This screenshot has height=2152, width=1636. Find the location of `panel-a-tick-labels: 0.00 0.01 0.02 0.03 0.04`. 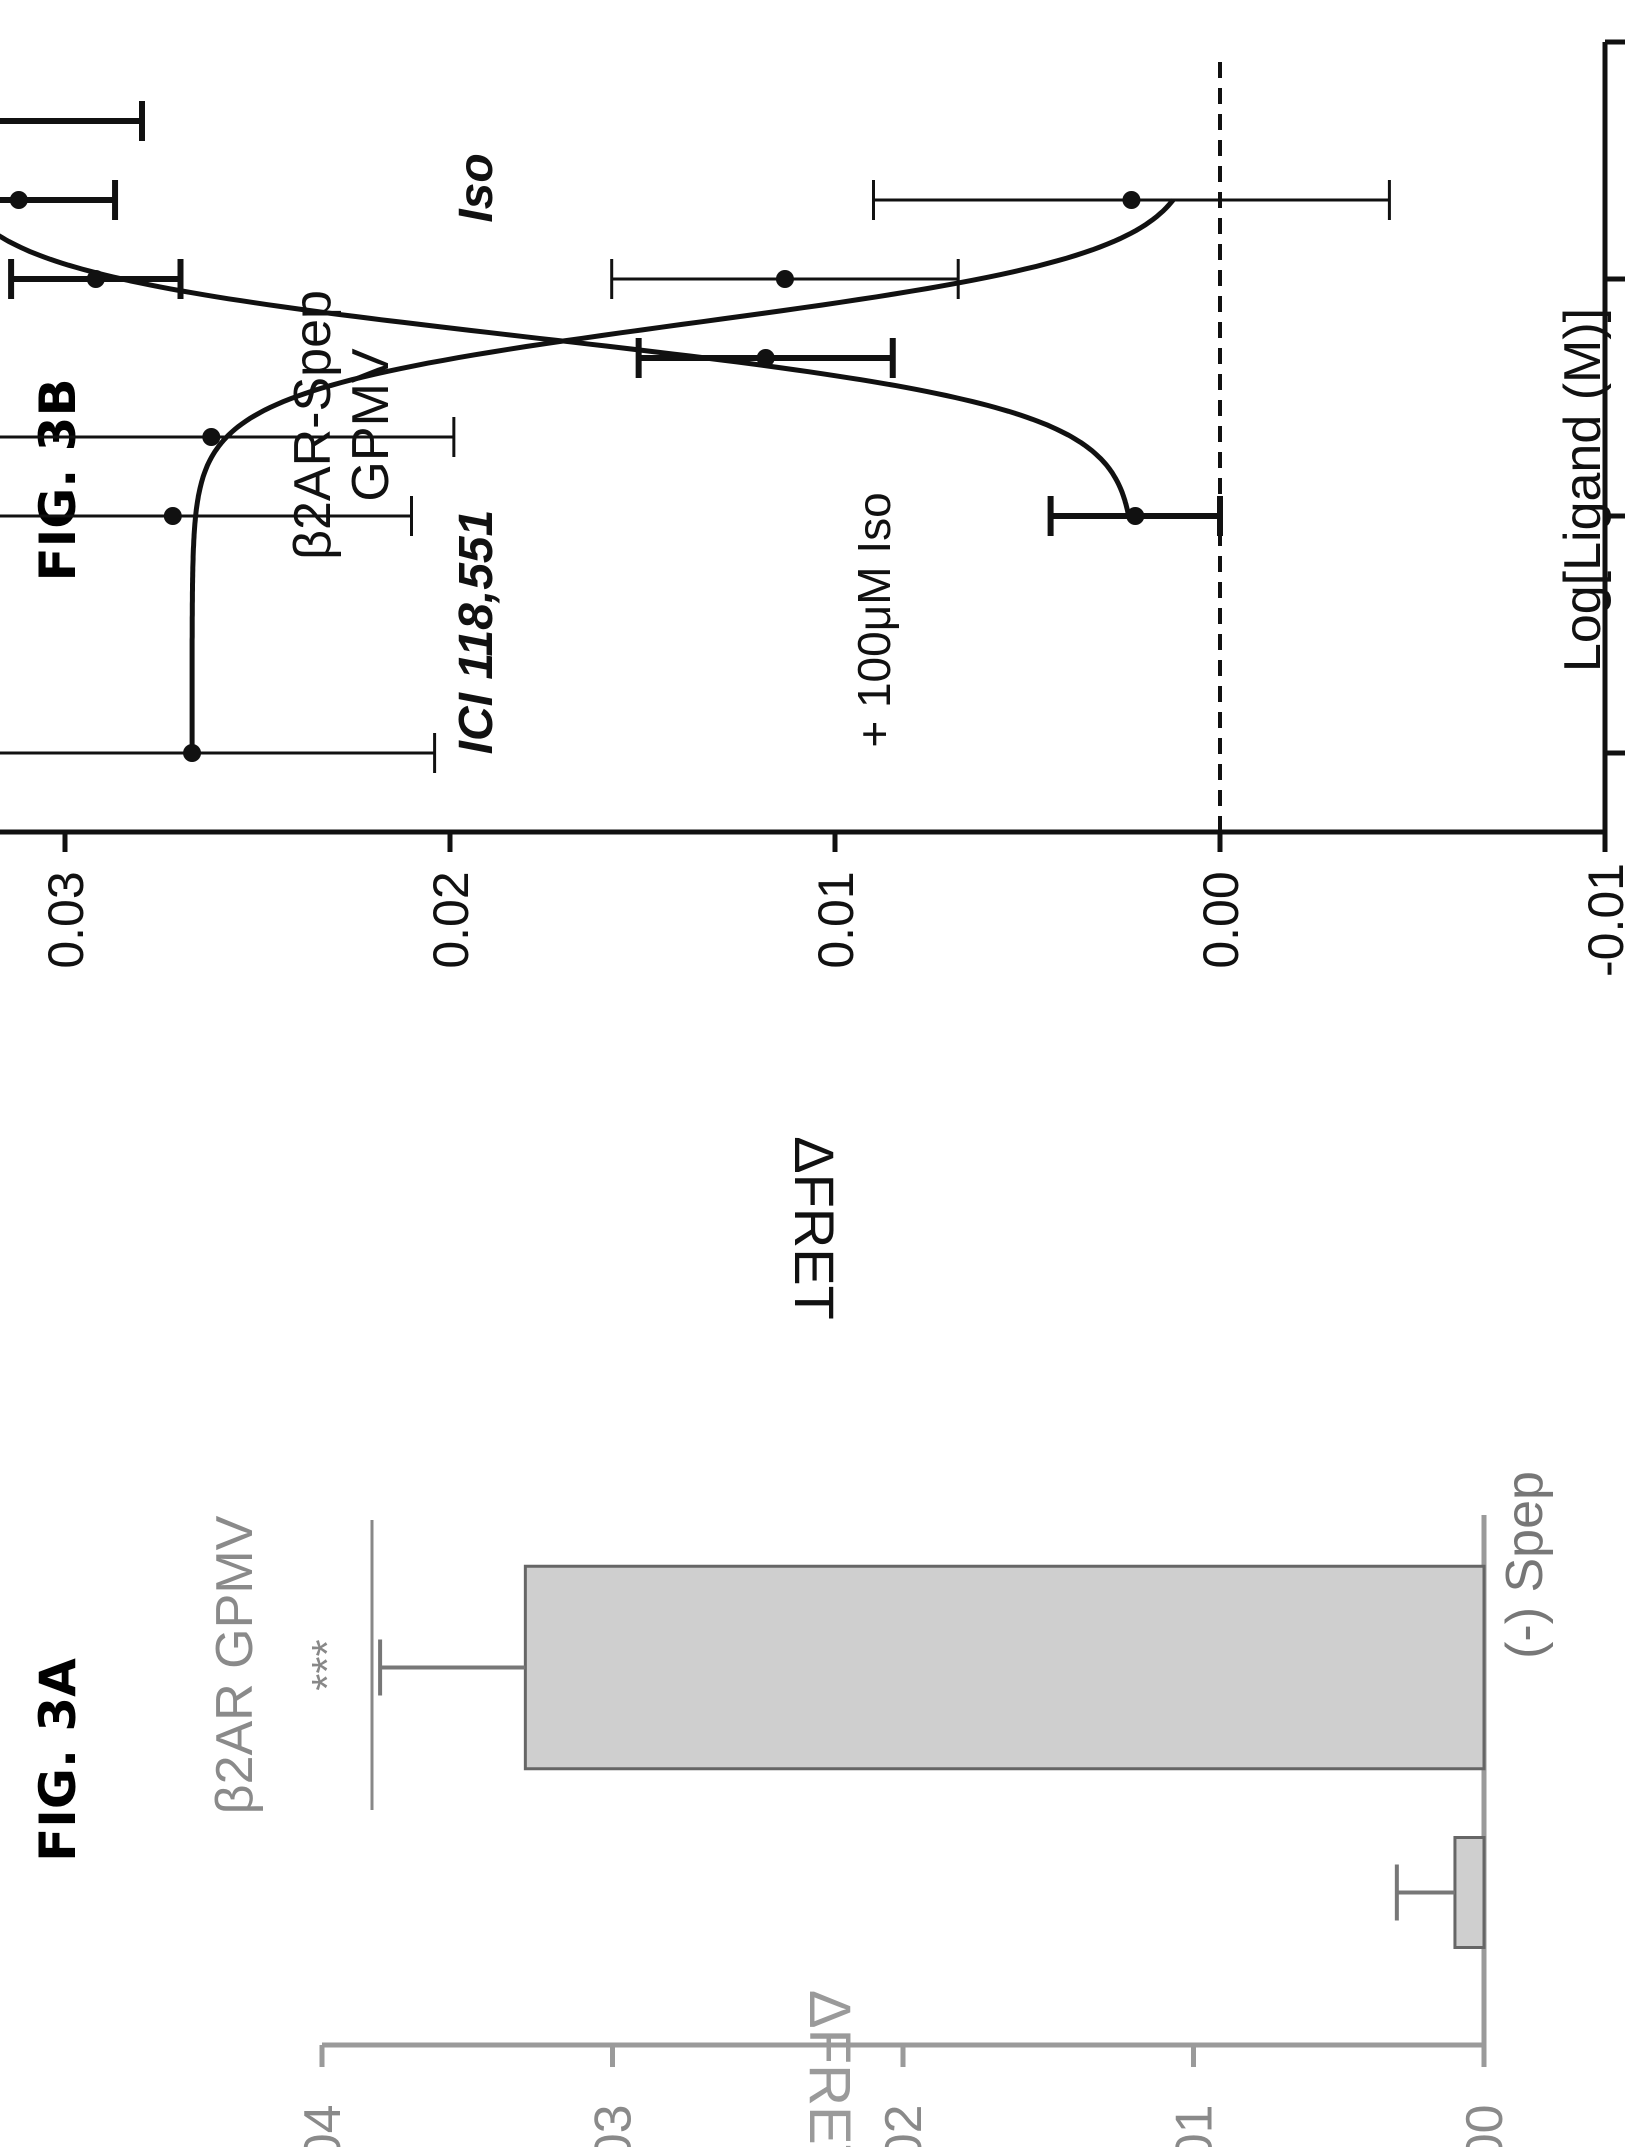

panel-a-tick-labels: 0.00 0.01 0.02 0.03 0.04 is located at coordinates (904, 2128).